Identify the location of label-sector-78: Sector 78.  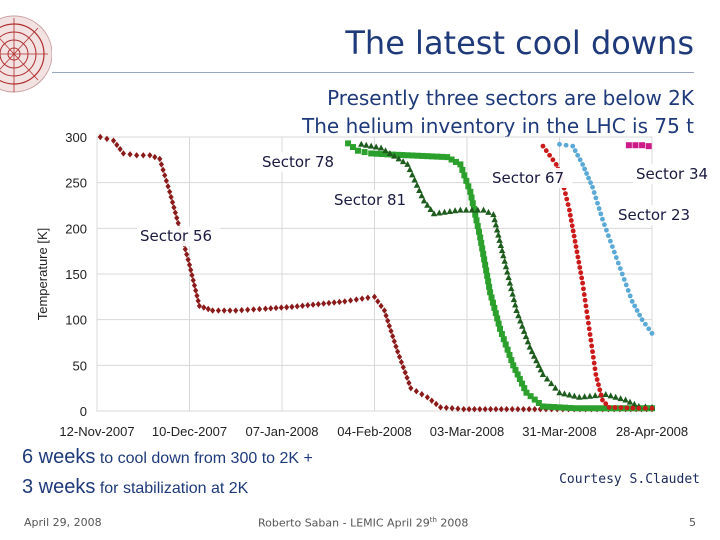
(301, 162).